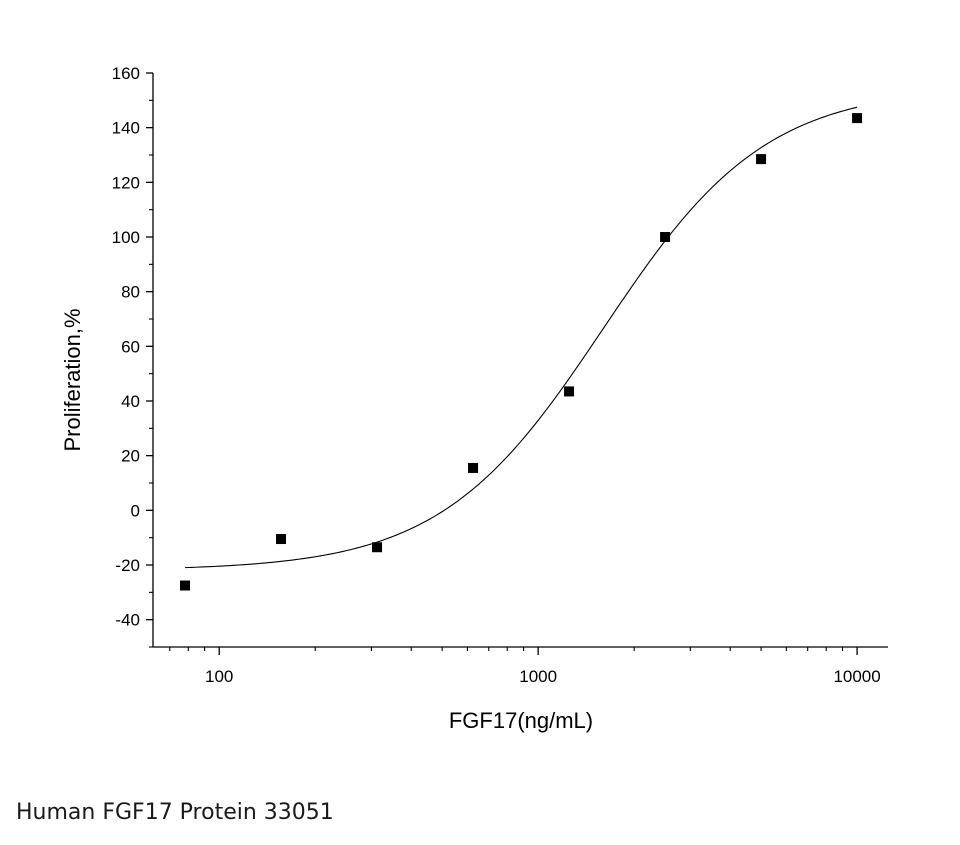 This screenshot has height=845, width=960. Describe the element at coordinates (130, 292) in the screenshot. I see `y-tick-label: 80` at that location.